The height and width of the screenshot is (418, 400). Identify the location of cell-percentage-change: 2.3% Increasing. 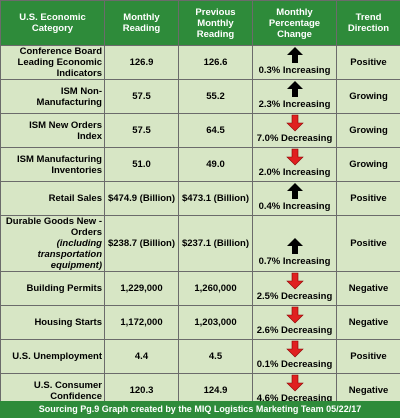
(294, 96).